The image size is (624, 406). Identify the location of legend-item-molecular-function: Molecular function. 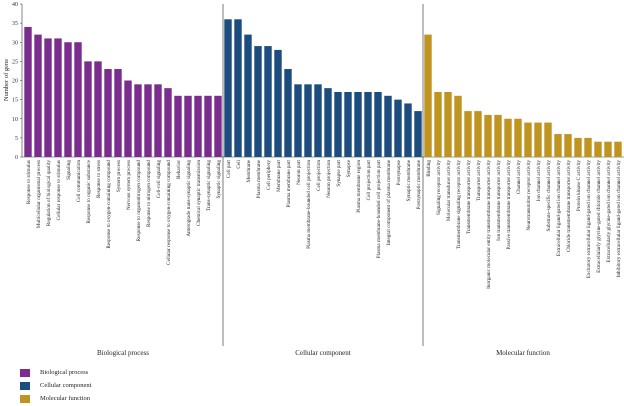
(55, 398).